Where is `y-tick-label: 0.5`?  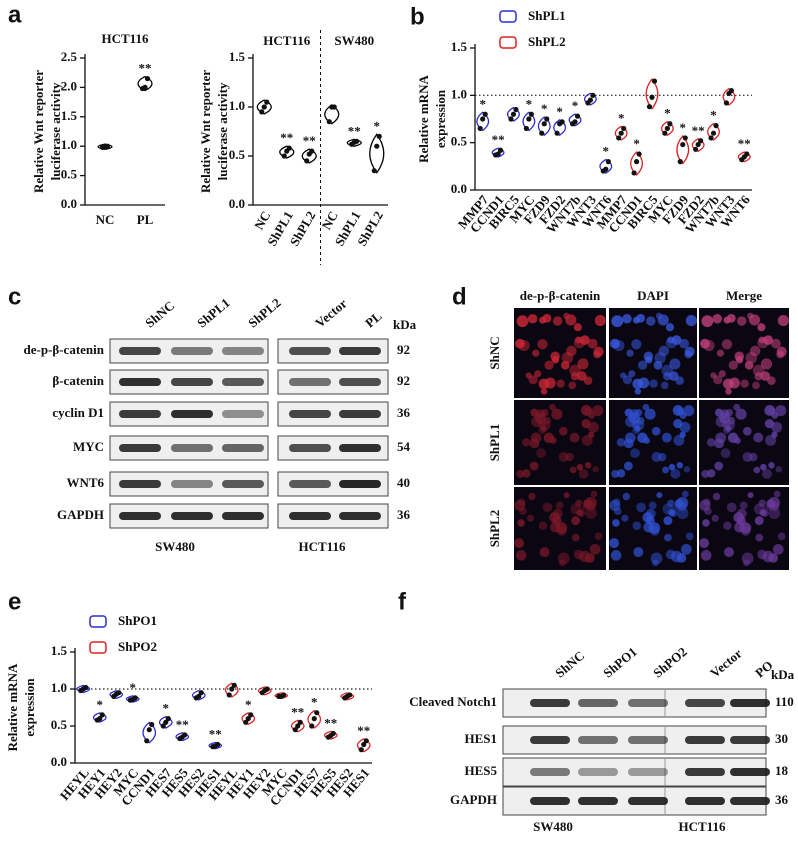 y-tick-label: 0.5 is located at coordinates (459, 141).